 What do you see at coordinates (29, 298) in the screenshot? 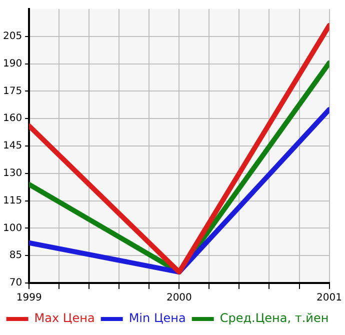
I see `x-tick-label: 1999` at bounding box center [29, 298].